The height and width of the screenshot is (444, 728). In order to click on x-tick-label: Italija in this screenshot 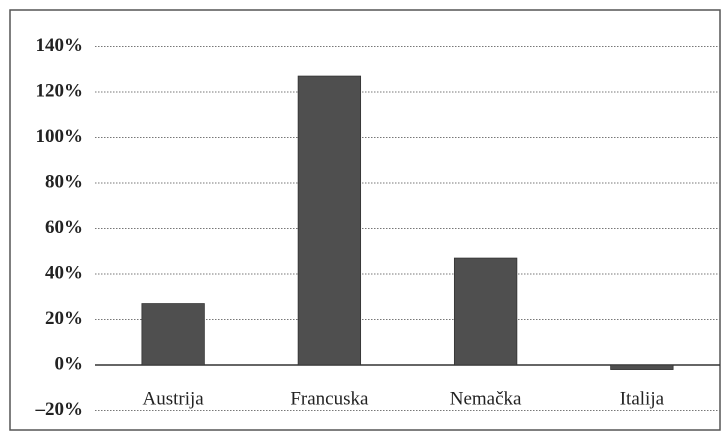, I will do `click(642, 398)`.